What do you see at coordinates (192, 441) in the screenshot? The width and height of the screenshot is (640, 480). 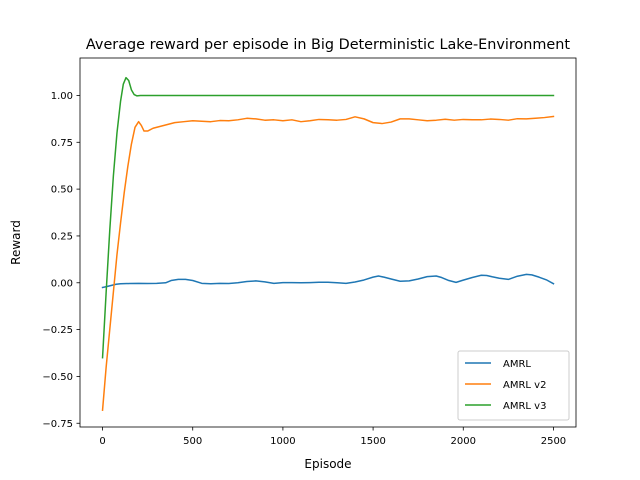 I see `x-tick-label: 500` at bounding box center [192, 441].